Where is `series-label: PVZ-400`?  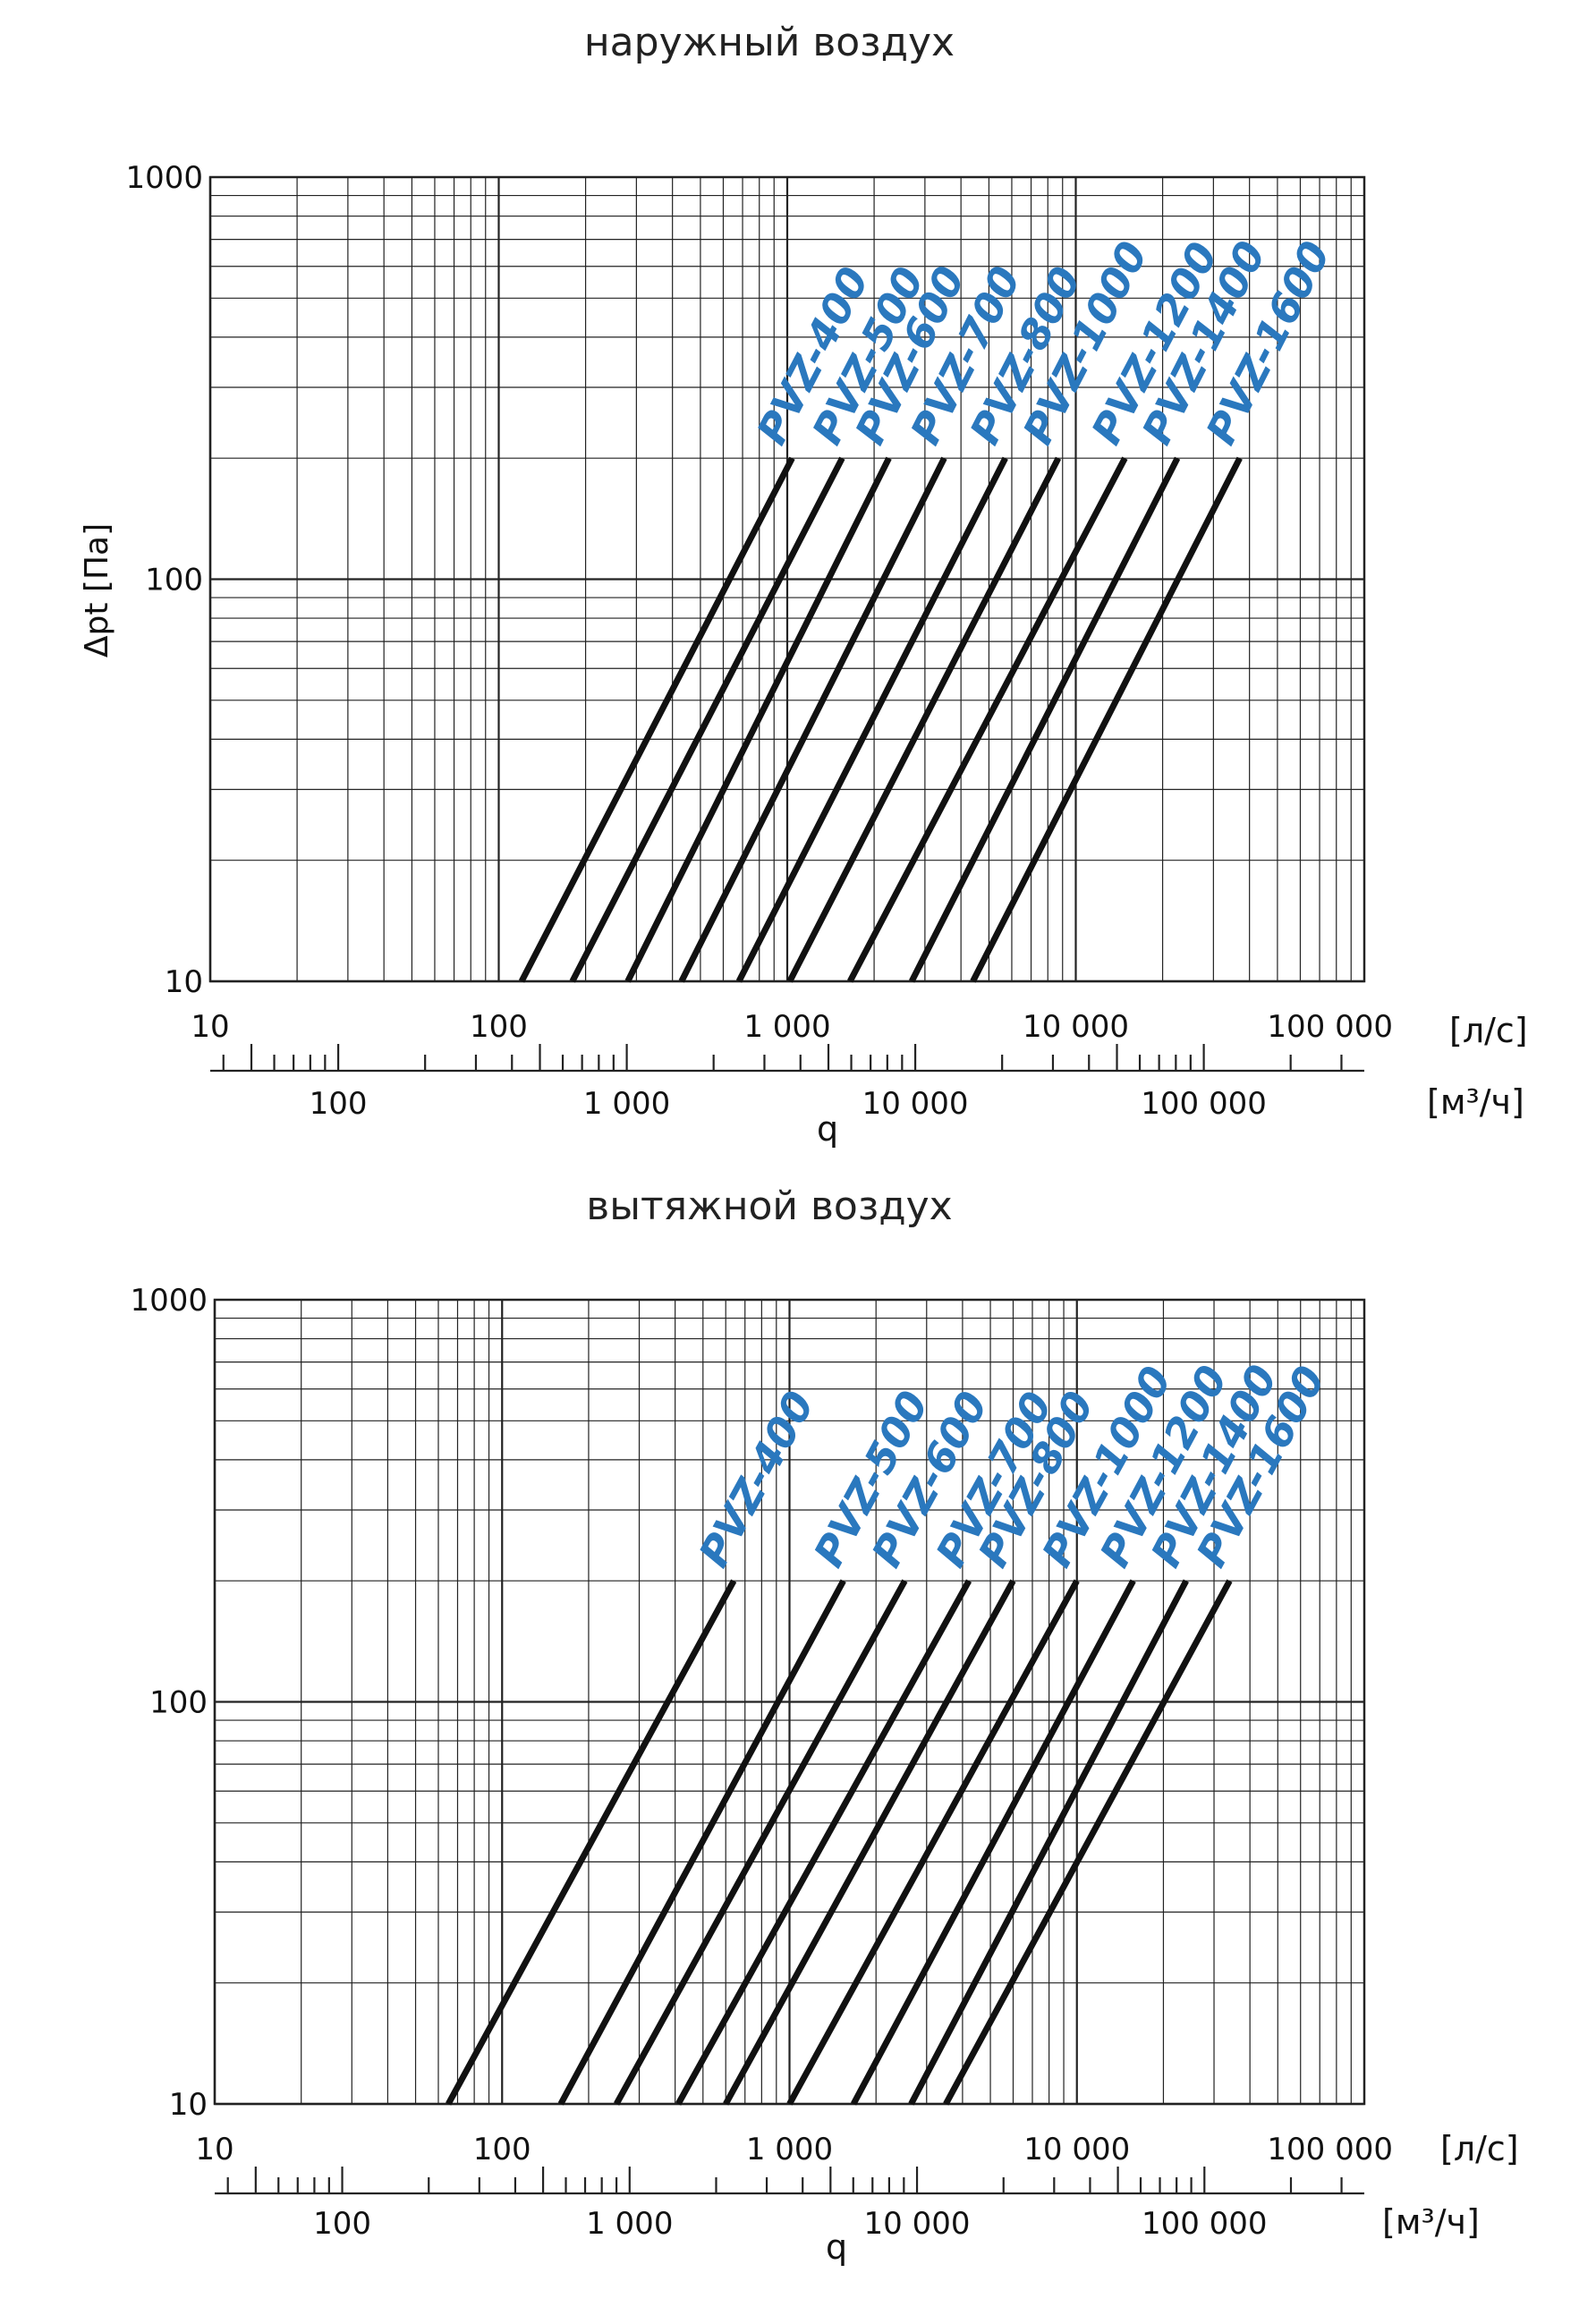
series-label: PVZ-400 is located at coordinates (756, 1478).